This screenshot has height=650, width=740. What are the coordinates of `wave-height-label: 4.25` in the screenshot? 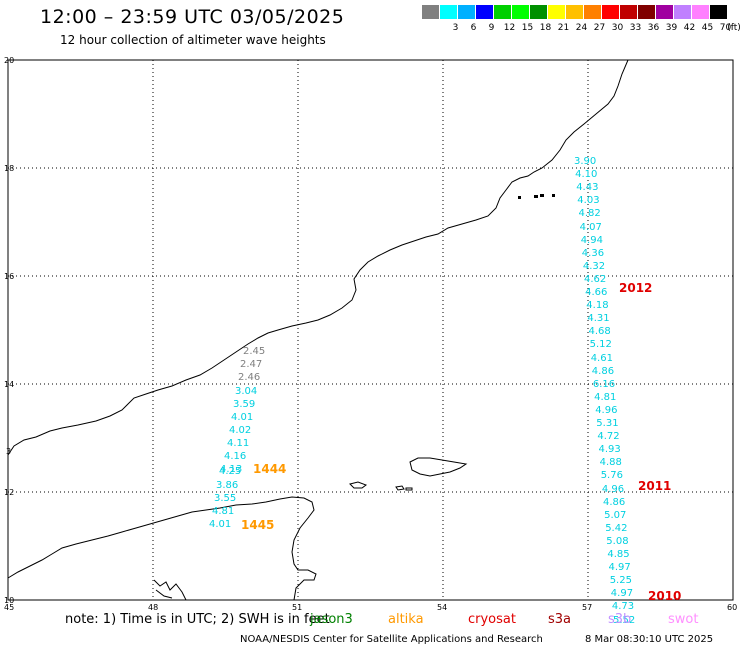 It's located at (230, 471).